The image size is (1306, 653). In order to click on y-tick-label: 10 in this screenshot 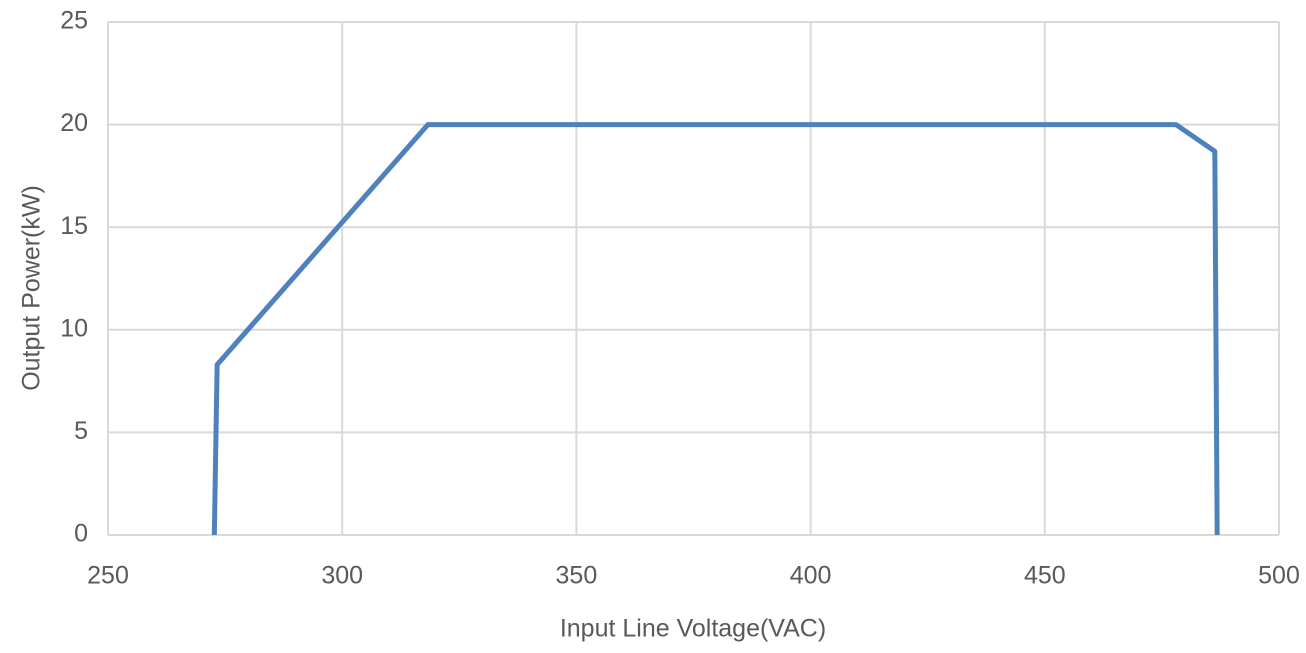, I will do `click(74, 328)`.